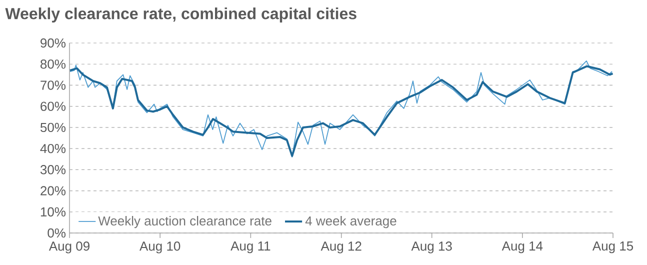 Image resolution: width=647 pixels, height=265 pixels. What do you see at coordinates (53, 85) in the screenshot?
I see `y-tick-label: 70%` at bounding box center [53, 85].